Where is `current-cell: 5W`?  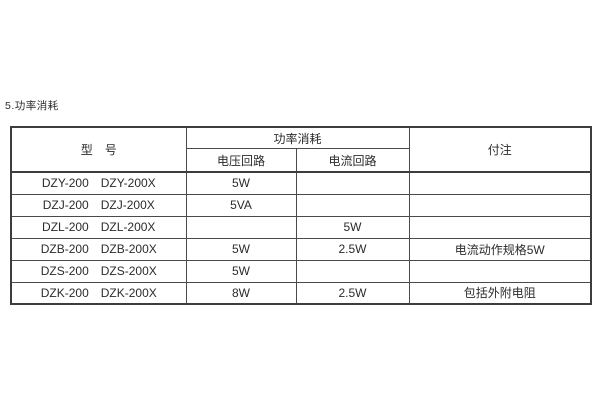
current-cell: 5W is located at coordinates (352, 227).